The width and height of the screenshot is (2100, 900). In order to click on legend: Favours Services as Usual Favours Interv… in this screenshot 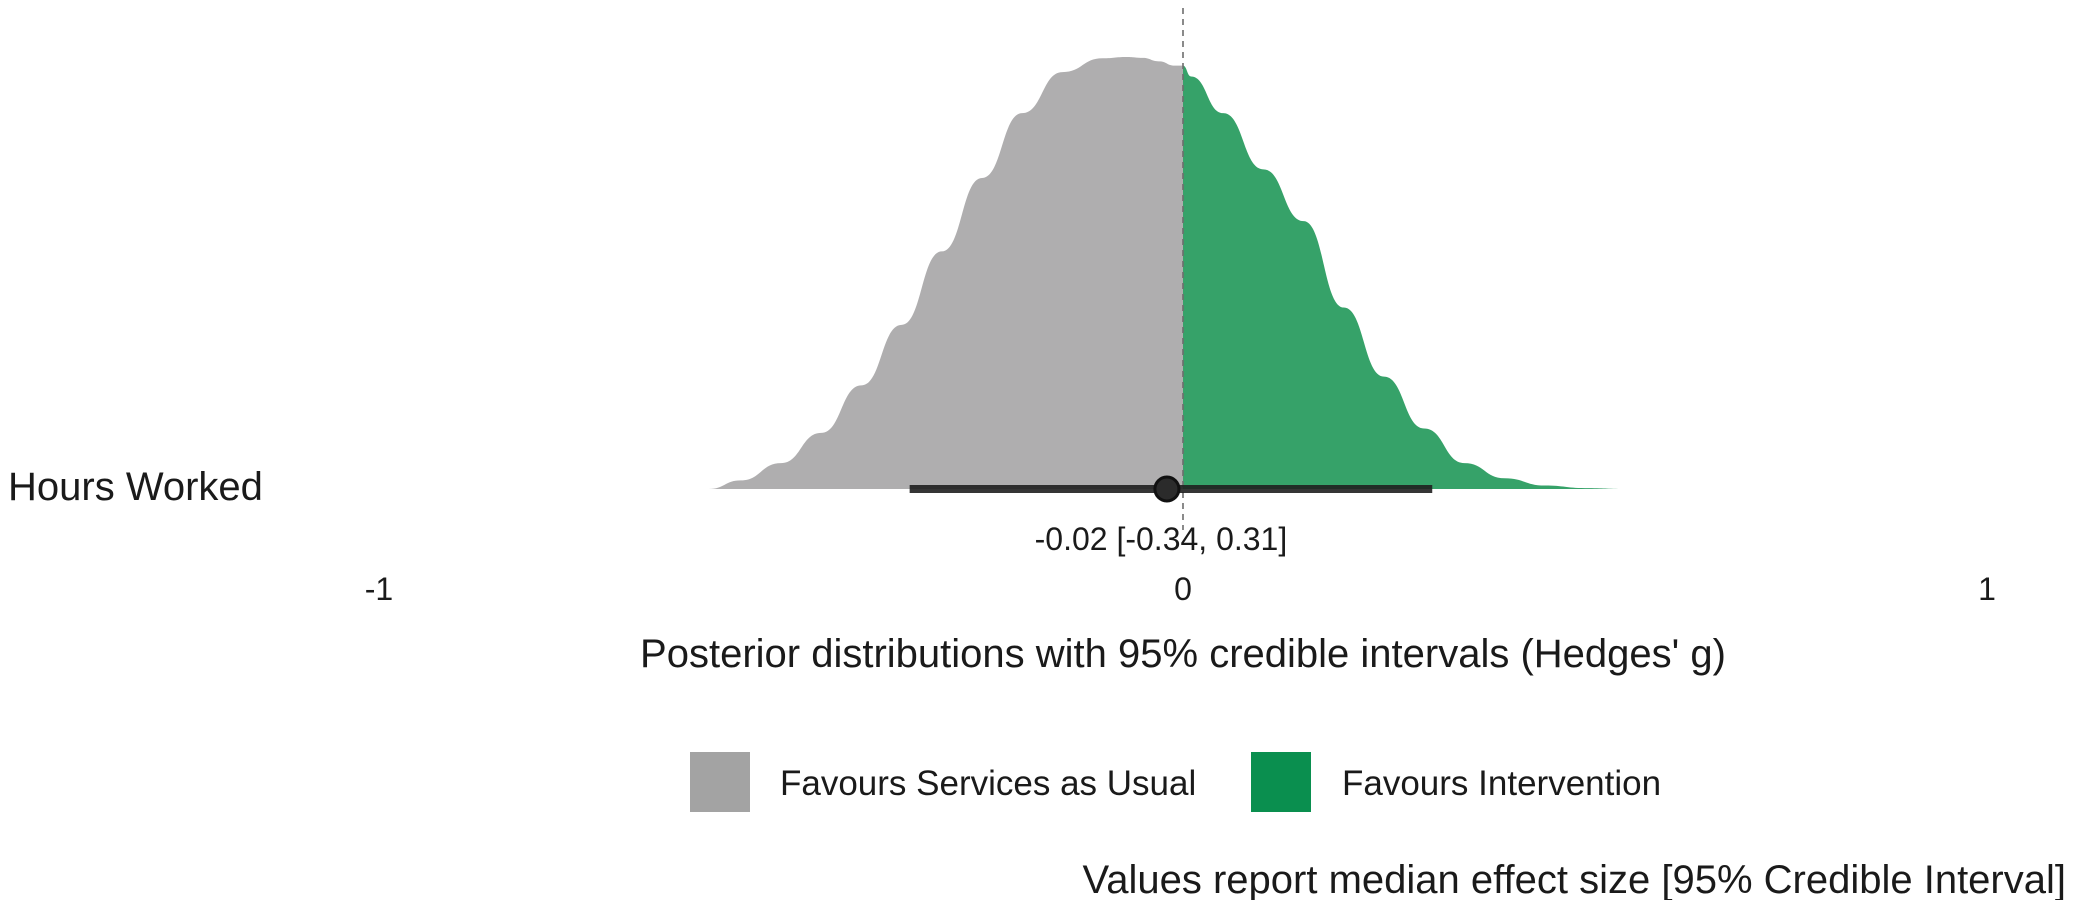, I will do `click(1175, 782)`.